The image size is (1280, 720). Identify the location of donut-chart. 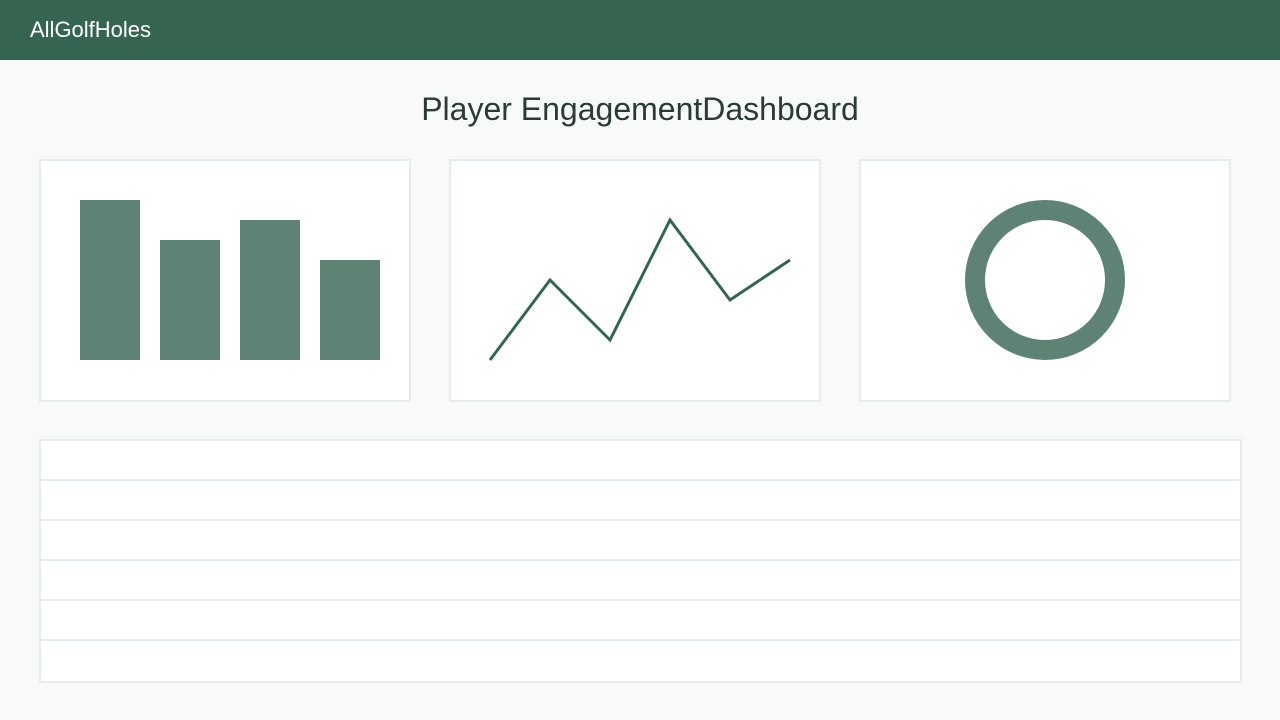
(1045, 280).